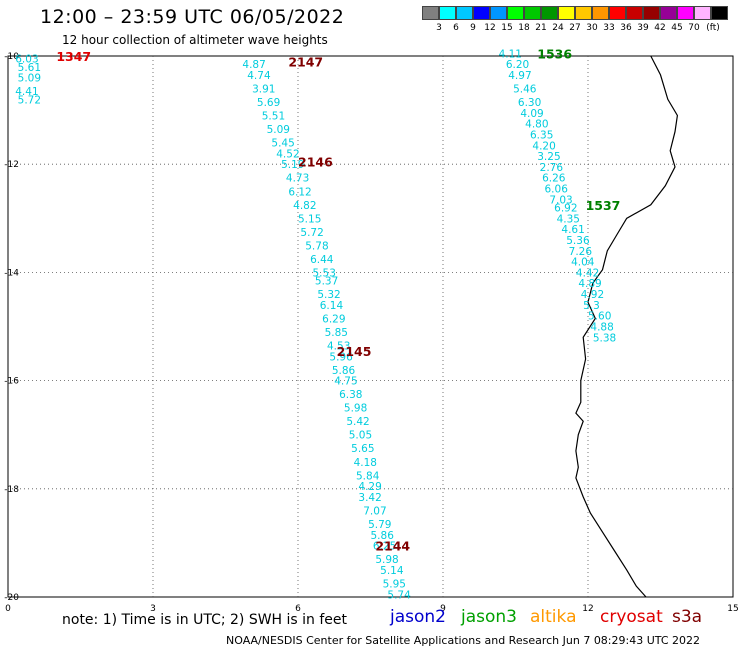 This screenshot has width=740, height=650. I want to click on wave-height-value: 5.14, so click(392, 571).